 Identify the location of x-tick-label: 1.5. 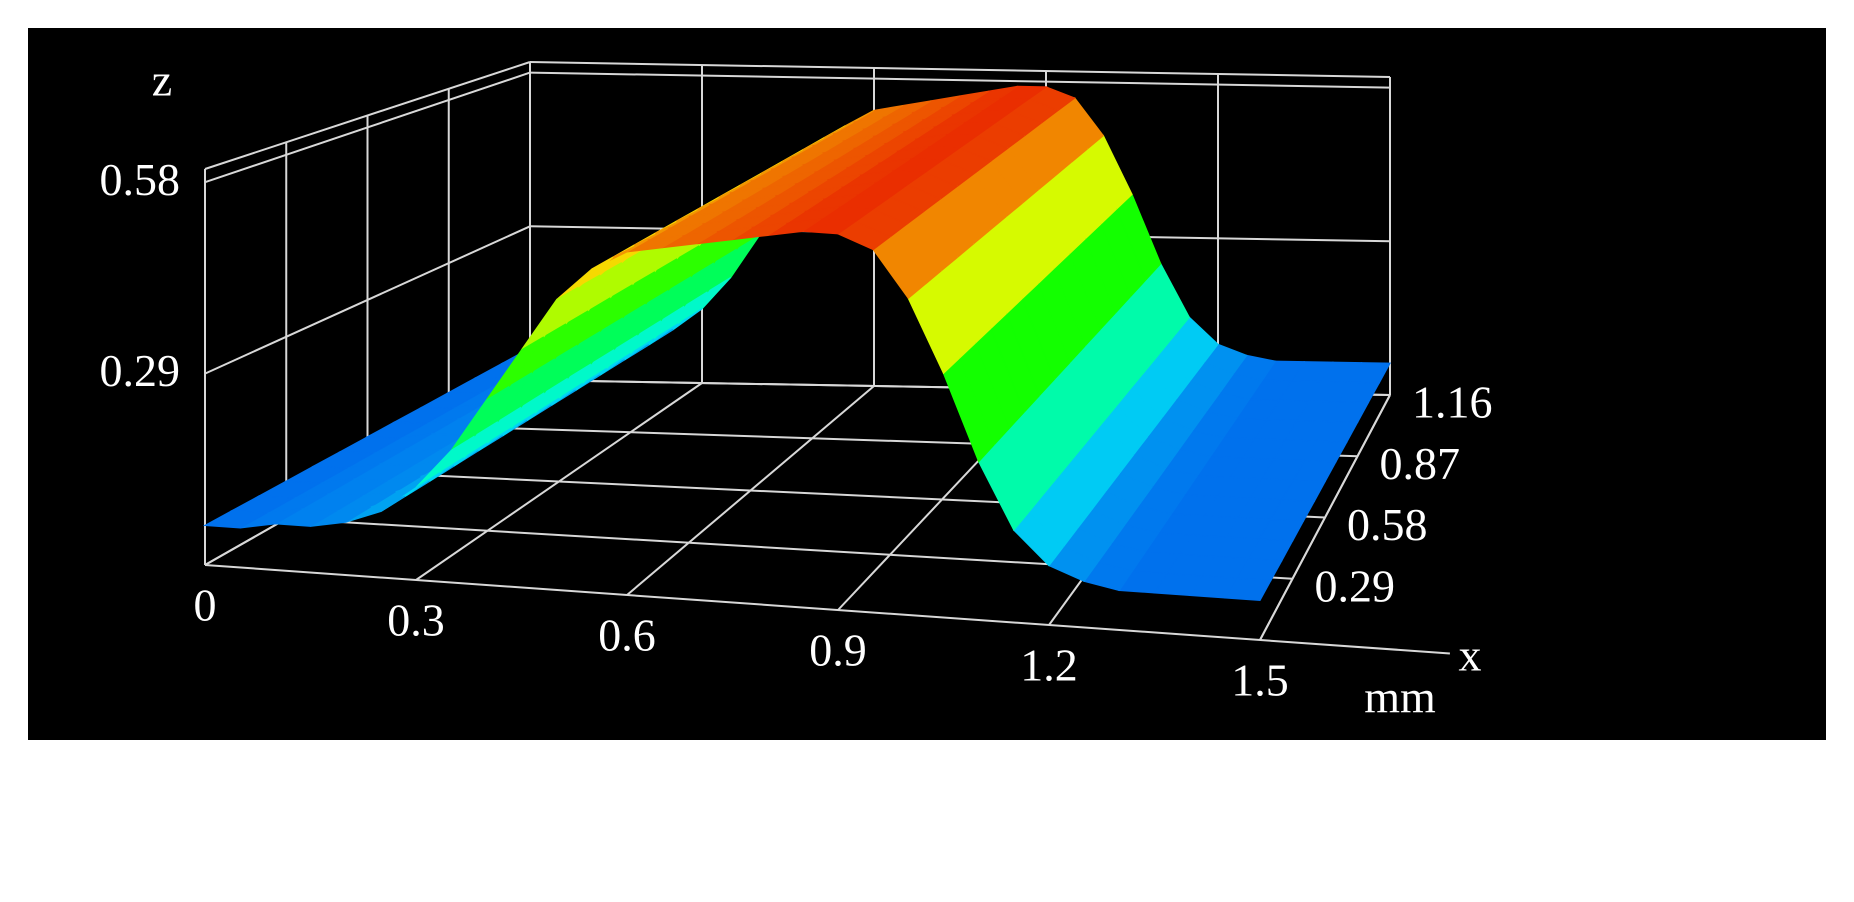
(1260, 680).